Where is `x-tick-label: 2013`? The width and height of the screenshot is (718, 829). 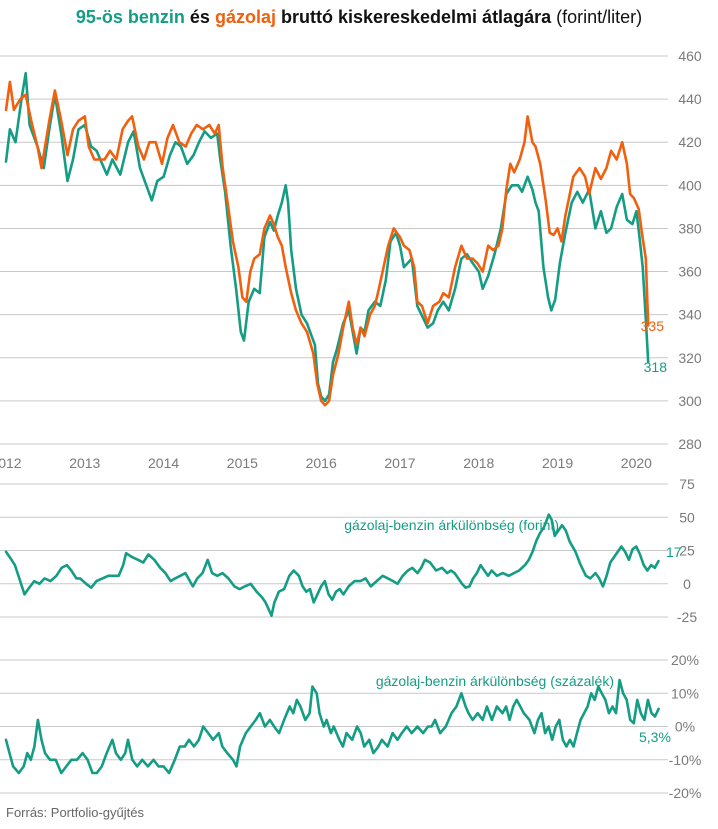
x-tick-label: 2013 is located at coordinates (84, 463).